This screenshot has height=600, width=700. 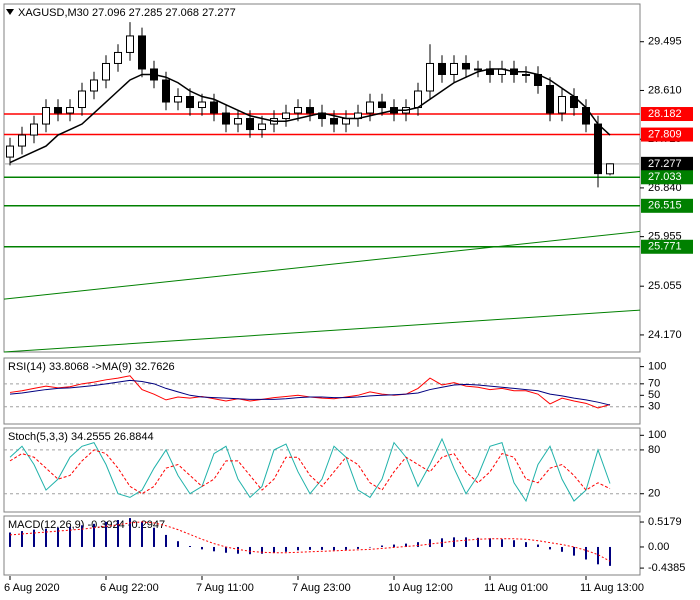 What do you see at coordinates (32, 588) in the screenshot?
I see `x-tick-label: 6 Aug 2020` at bounding box center [32, 588].